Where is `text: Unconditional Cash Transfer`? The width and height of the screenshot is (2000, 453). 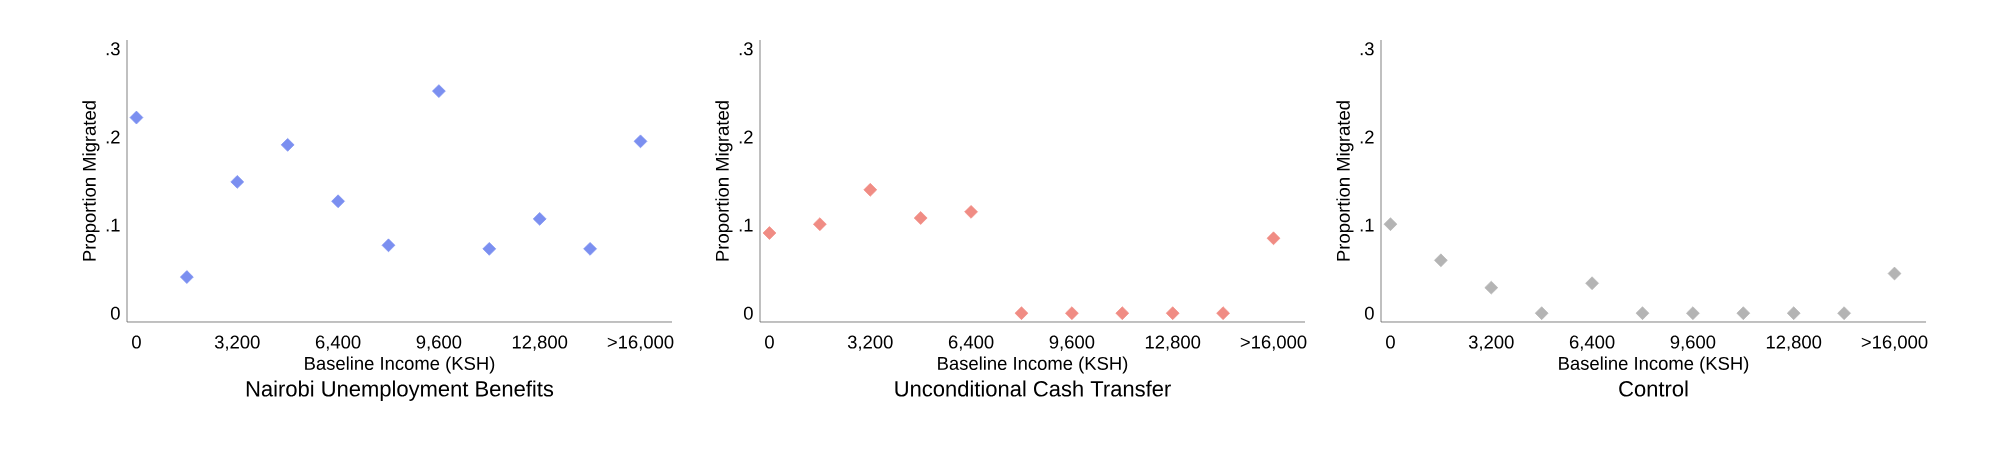
text: Unconditional Cash Transfer is located at coordinates (1033, 388).